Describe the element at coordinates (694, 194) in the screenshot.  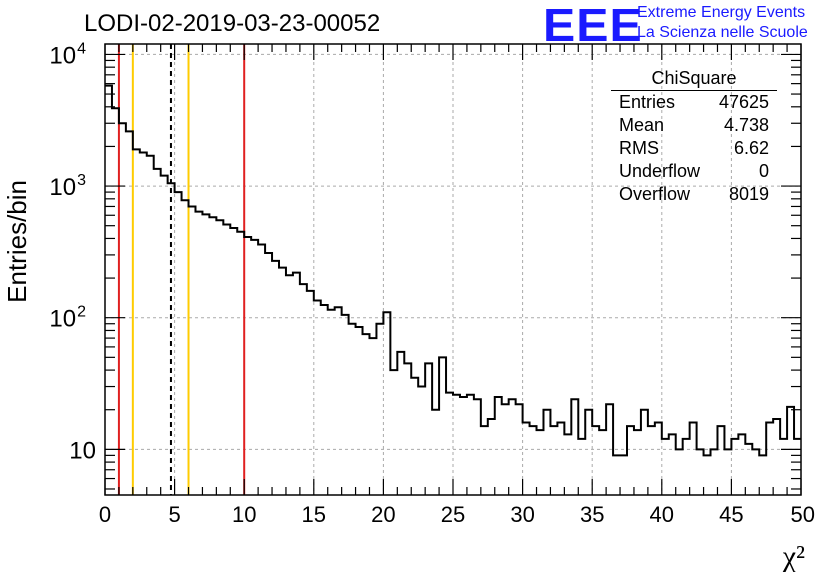
I see `stats-row-overflow: Overflow 8019` at that location.